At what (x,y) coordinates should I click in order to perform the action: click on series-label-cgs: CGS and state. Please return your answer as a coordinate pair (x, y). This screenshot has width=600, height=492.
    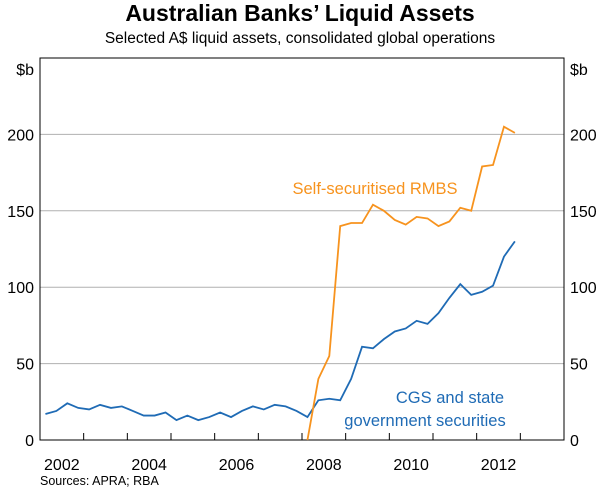
    Looking at the image, I should click on (450, 398).